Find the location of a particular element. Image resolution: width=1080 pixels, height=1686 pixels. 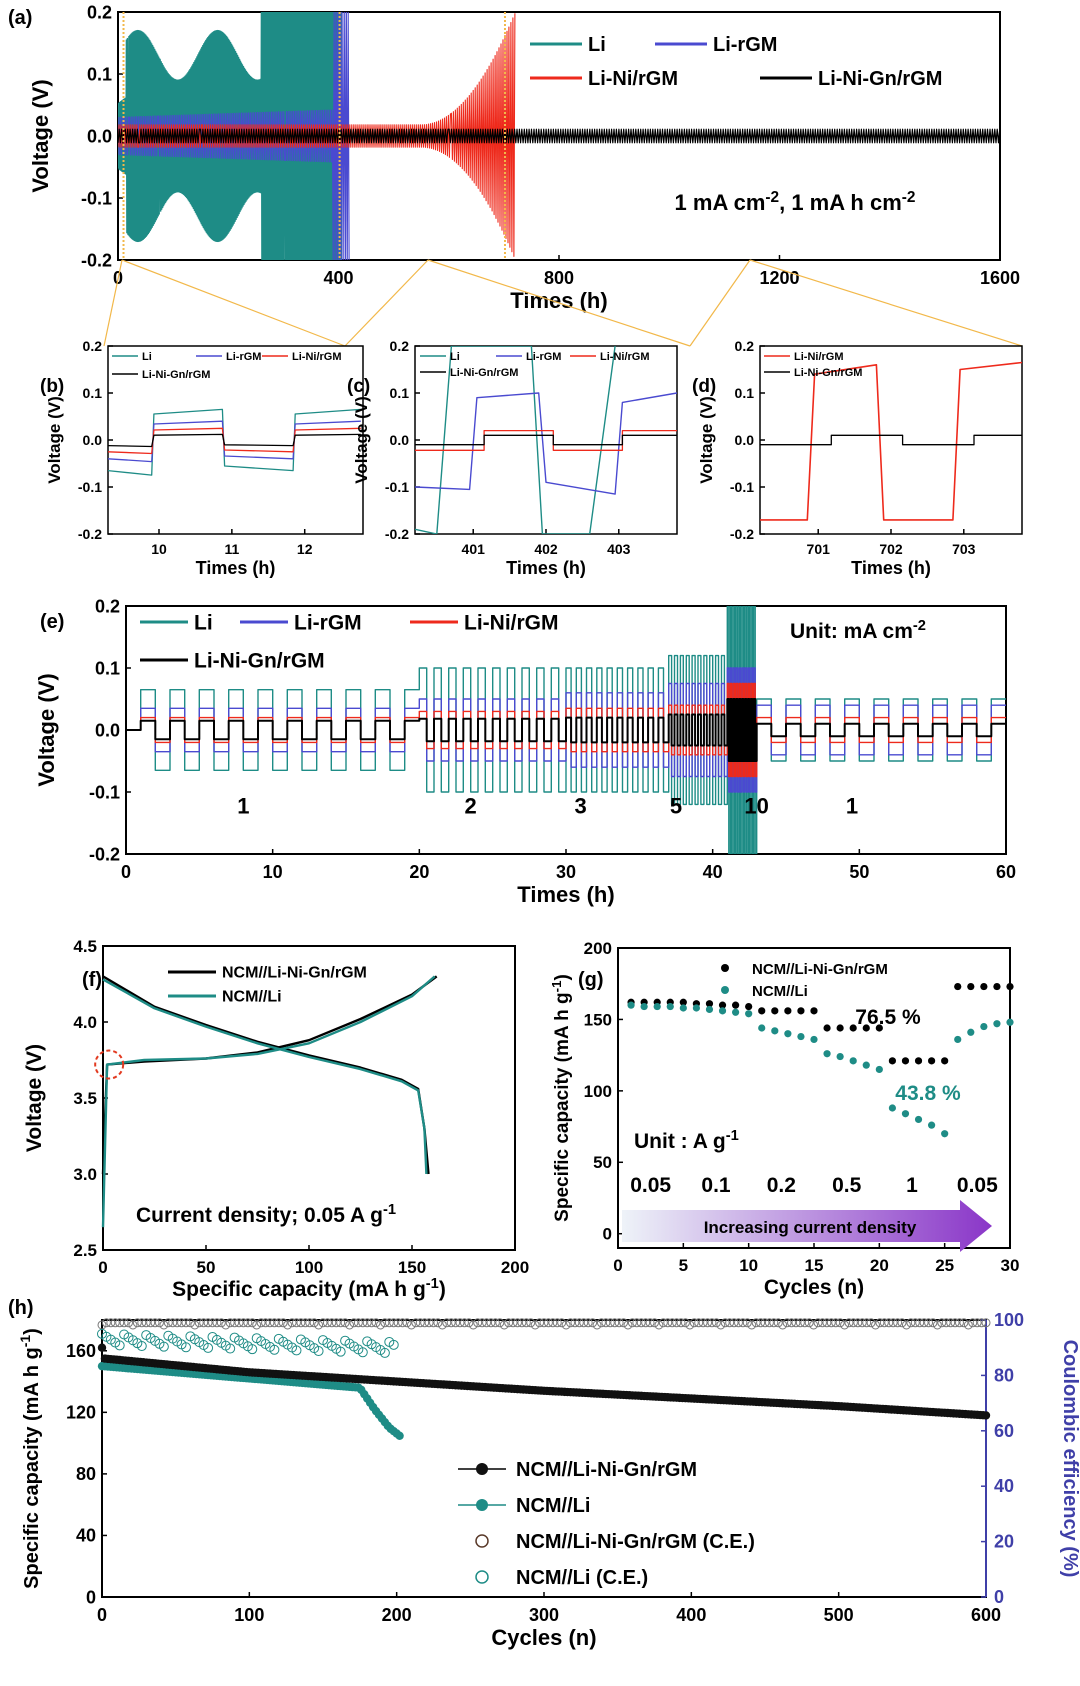

x-tick-label: 403 is located at coordinates (619, 549).